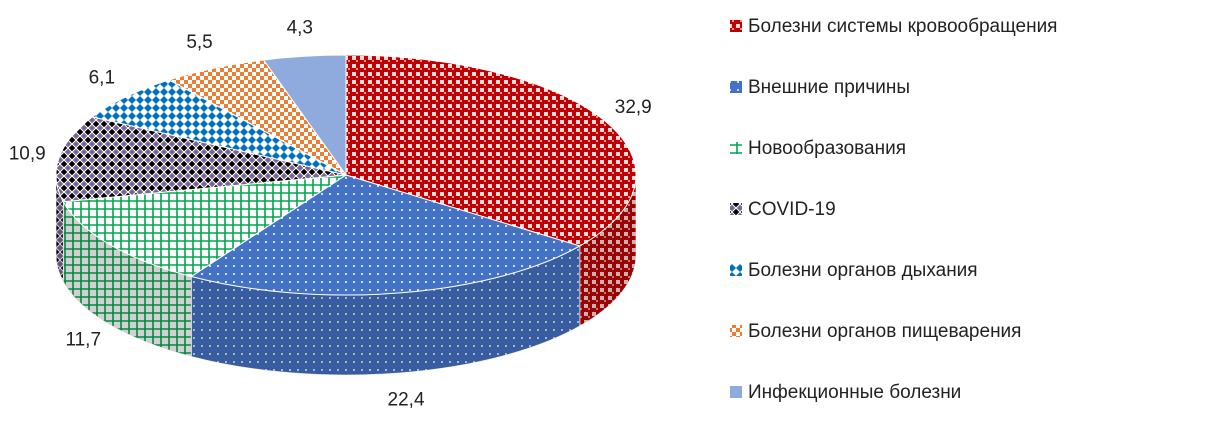  Describe the element at coordinates (300, 28) in the screenshot. I see `data-label: 4,3` at that location.